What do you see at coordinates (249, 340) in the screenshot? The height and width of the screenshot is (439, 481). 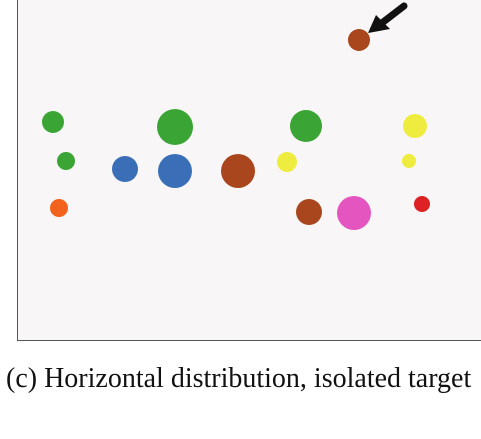 I see `x-axis-line` at bounding box center [249, 340].